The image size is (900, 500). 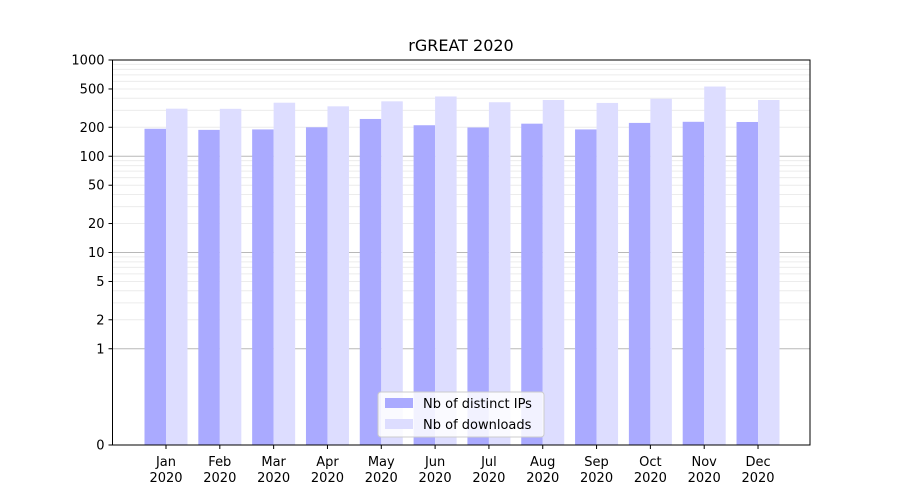 I want to click on x-tick-label-month: Jan, so click(x=165, y=462).